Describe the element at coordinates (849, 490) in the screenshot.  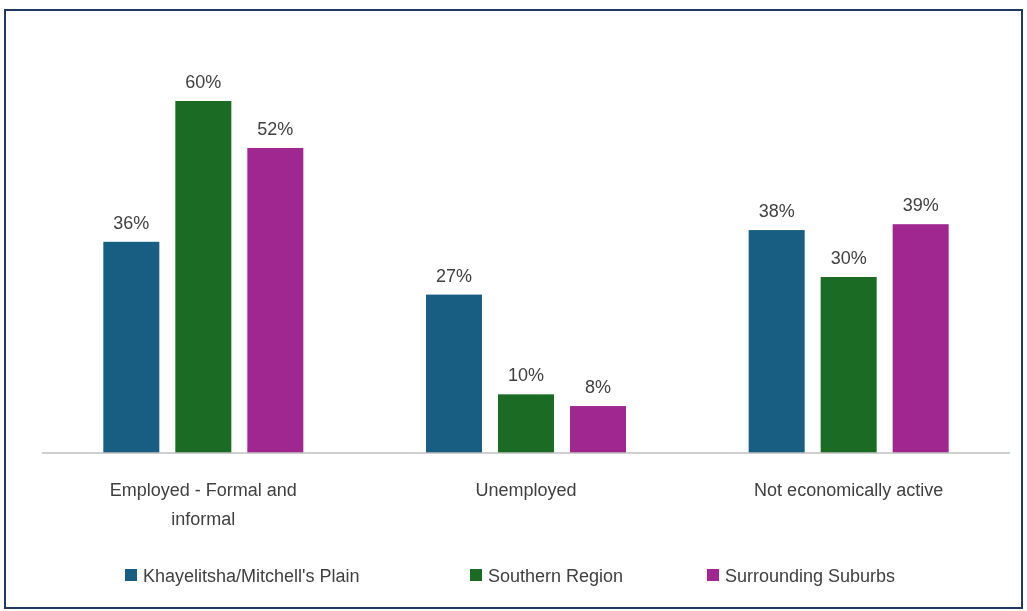
I see `x-tick-label: Not economically active` at that location.